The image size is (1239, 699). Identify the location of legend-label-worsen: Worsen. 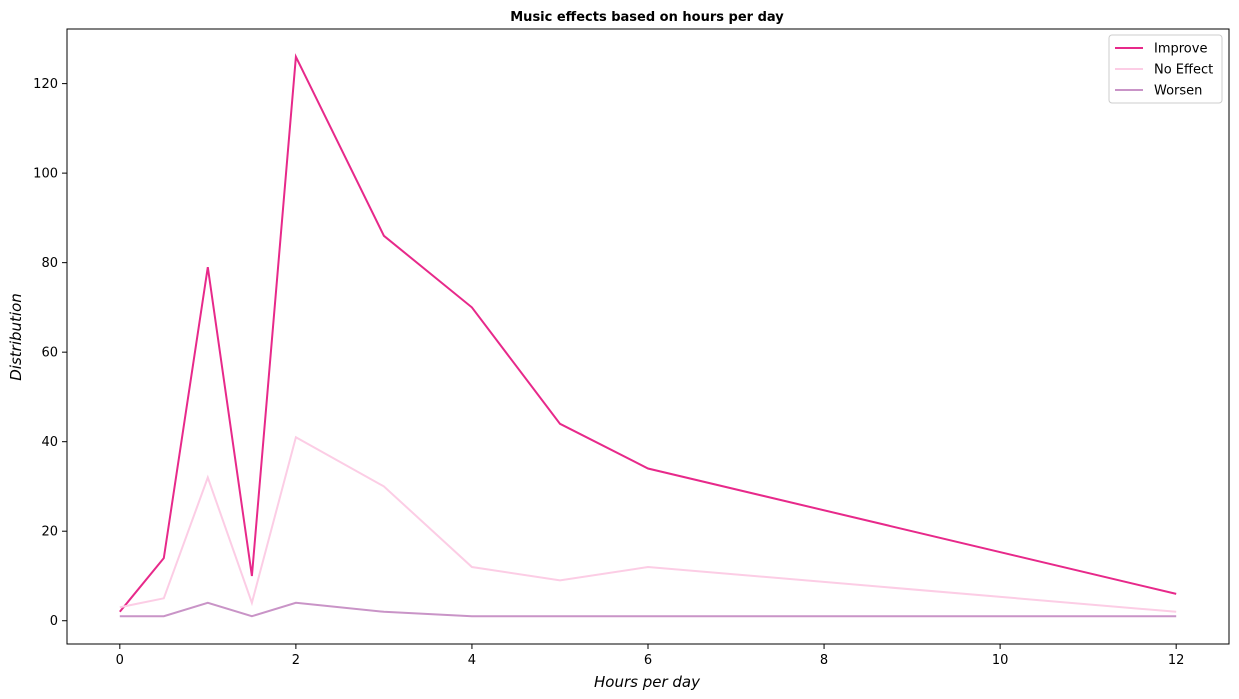
(1178, 91).